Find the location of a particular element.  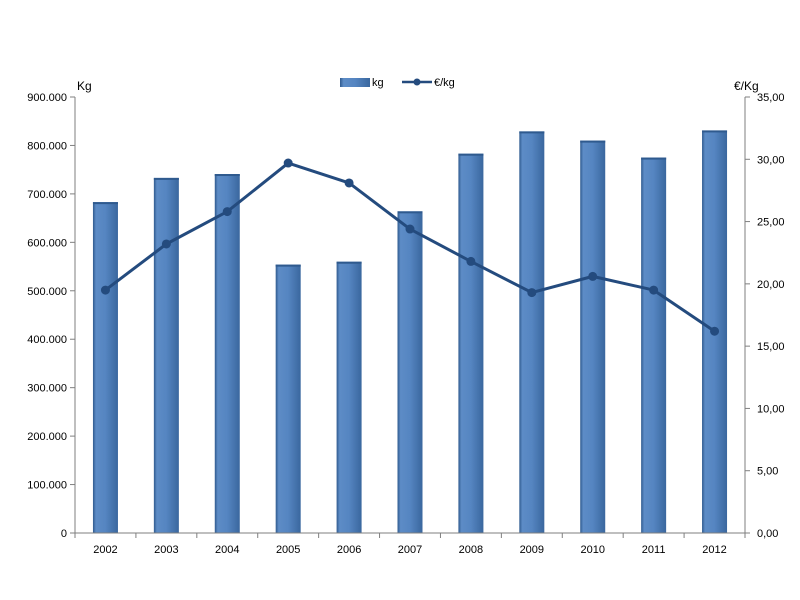

x-tick-label: 2007 is located at coordinates (410, 550).